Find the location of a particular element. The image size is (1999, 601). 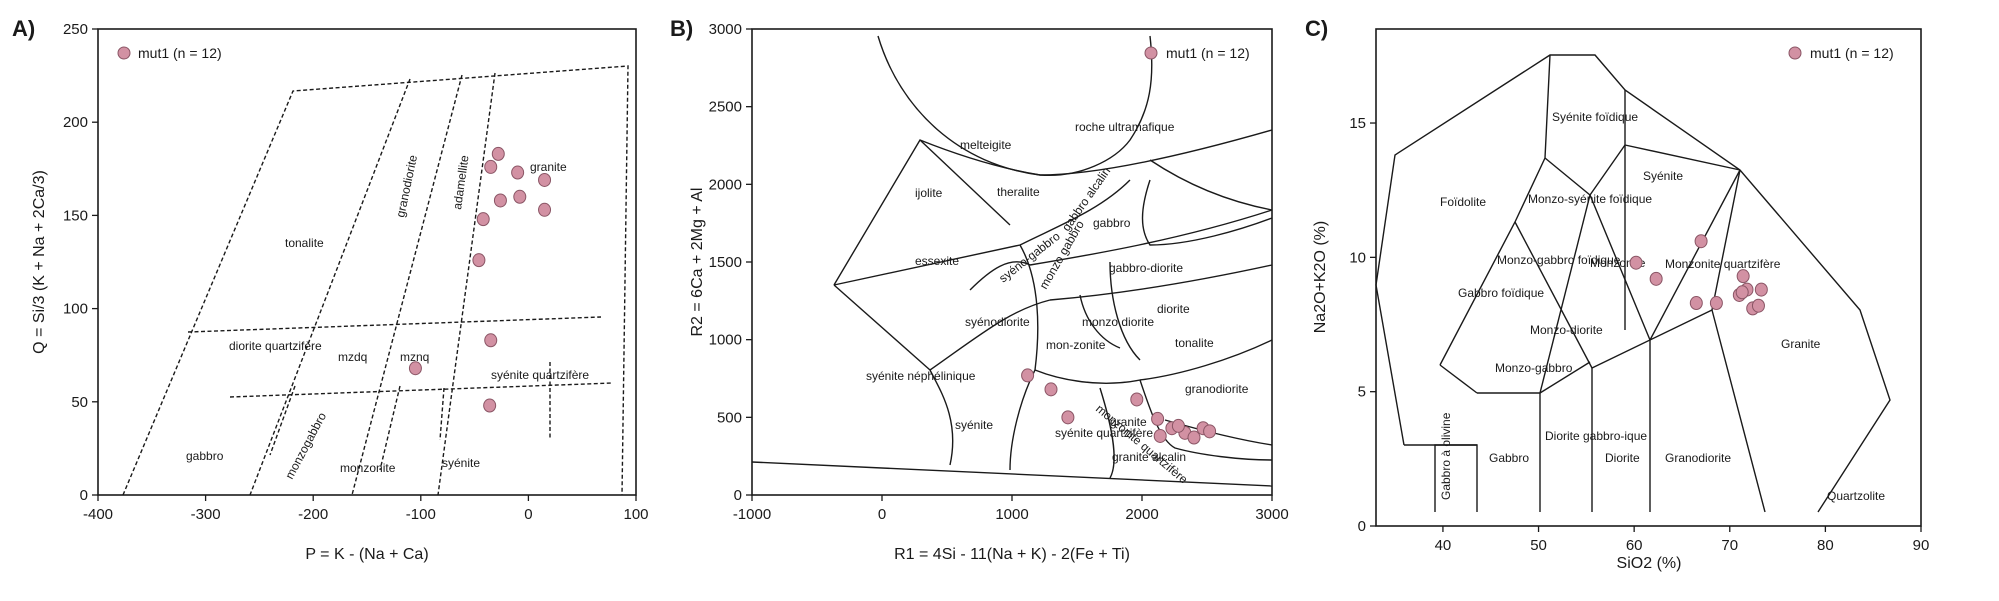

y-axis-title: Na2O+K2O (%) is located at coordinates (1320, 277).